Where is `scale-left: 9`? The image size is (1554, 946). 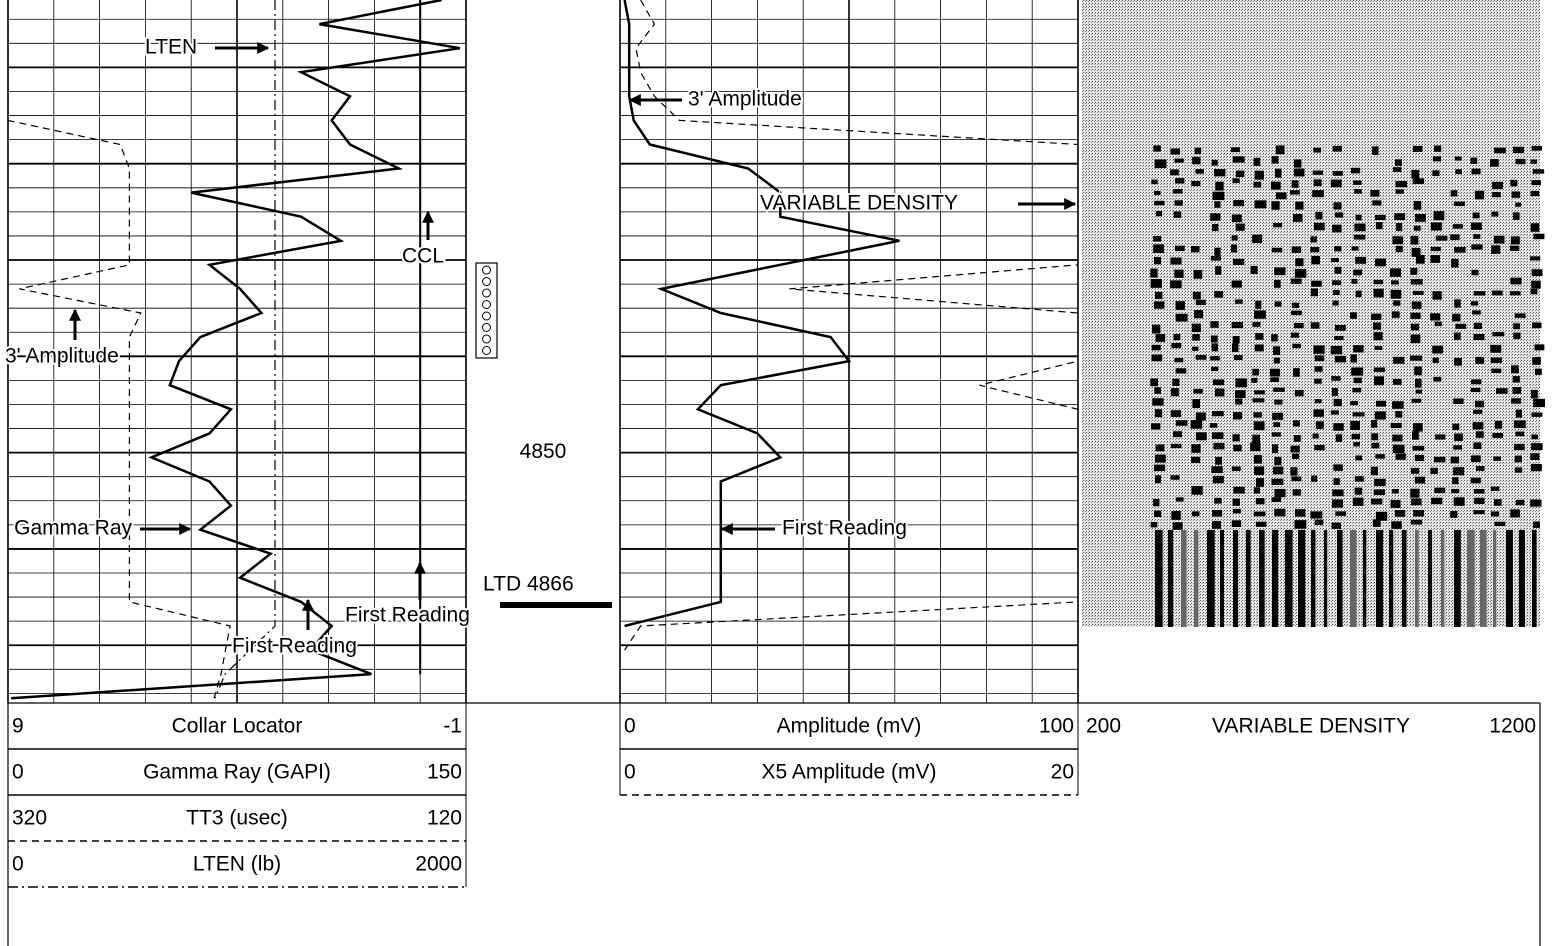
scale-left: 9 is located at coordinates (18, 726).